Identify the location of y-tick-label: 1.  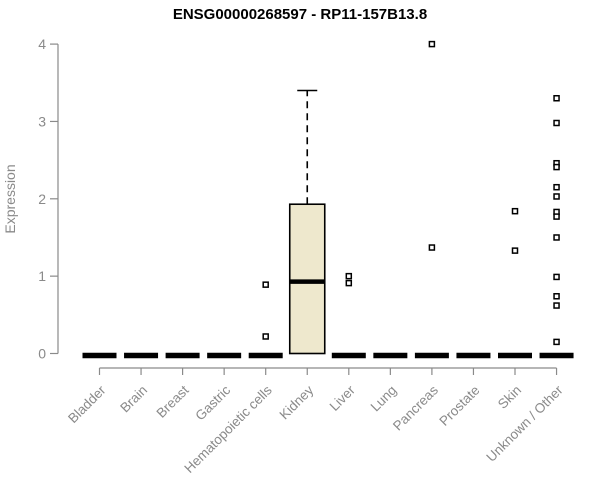
(42, 276).